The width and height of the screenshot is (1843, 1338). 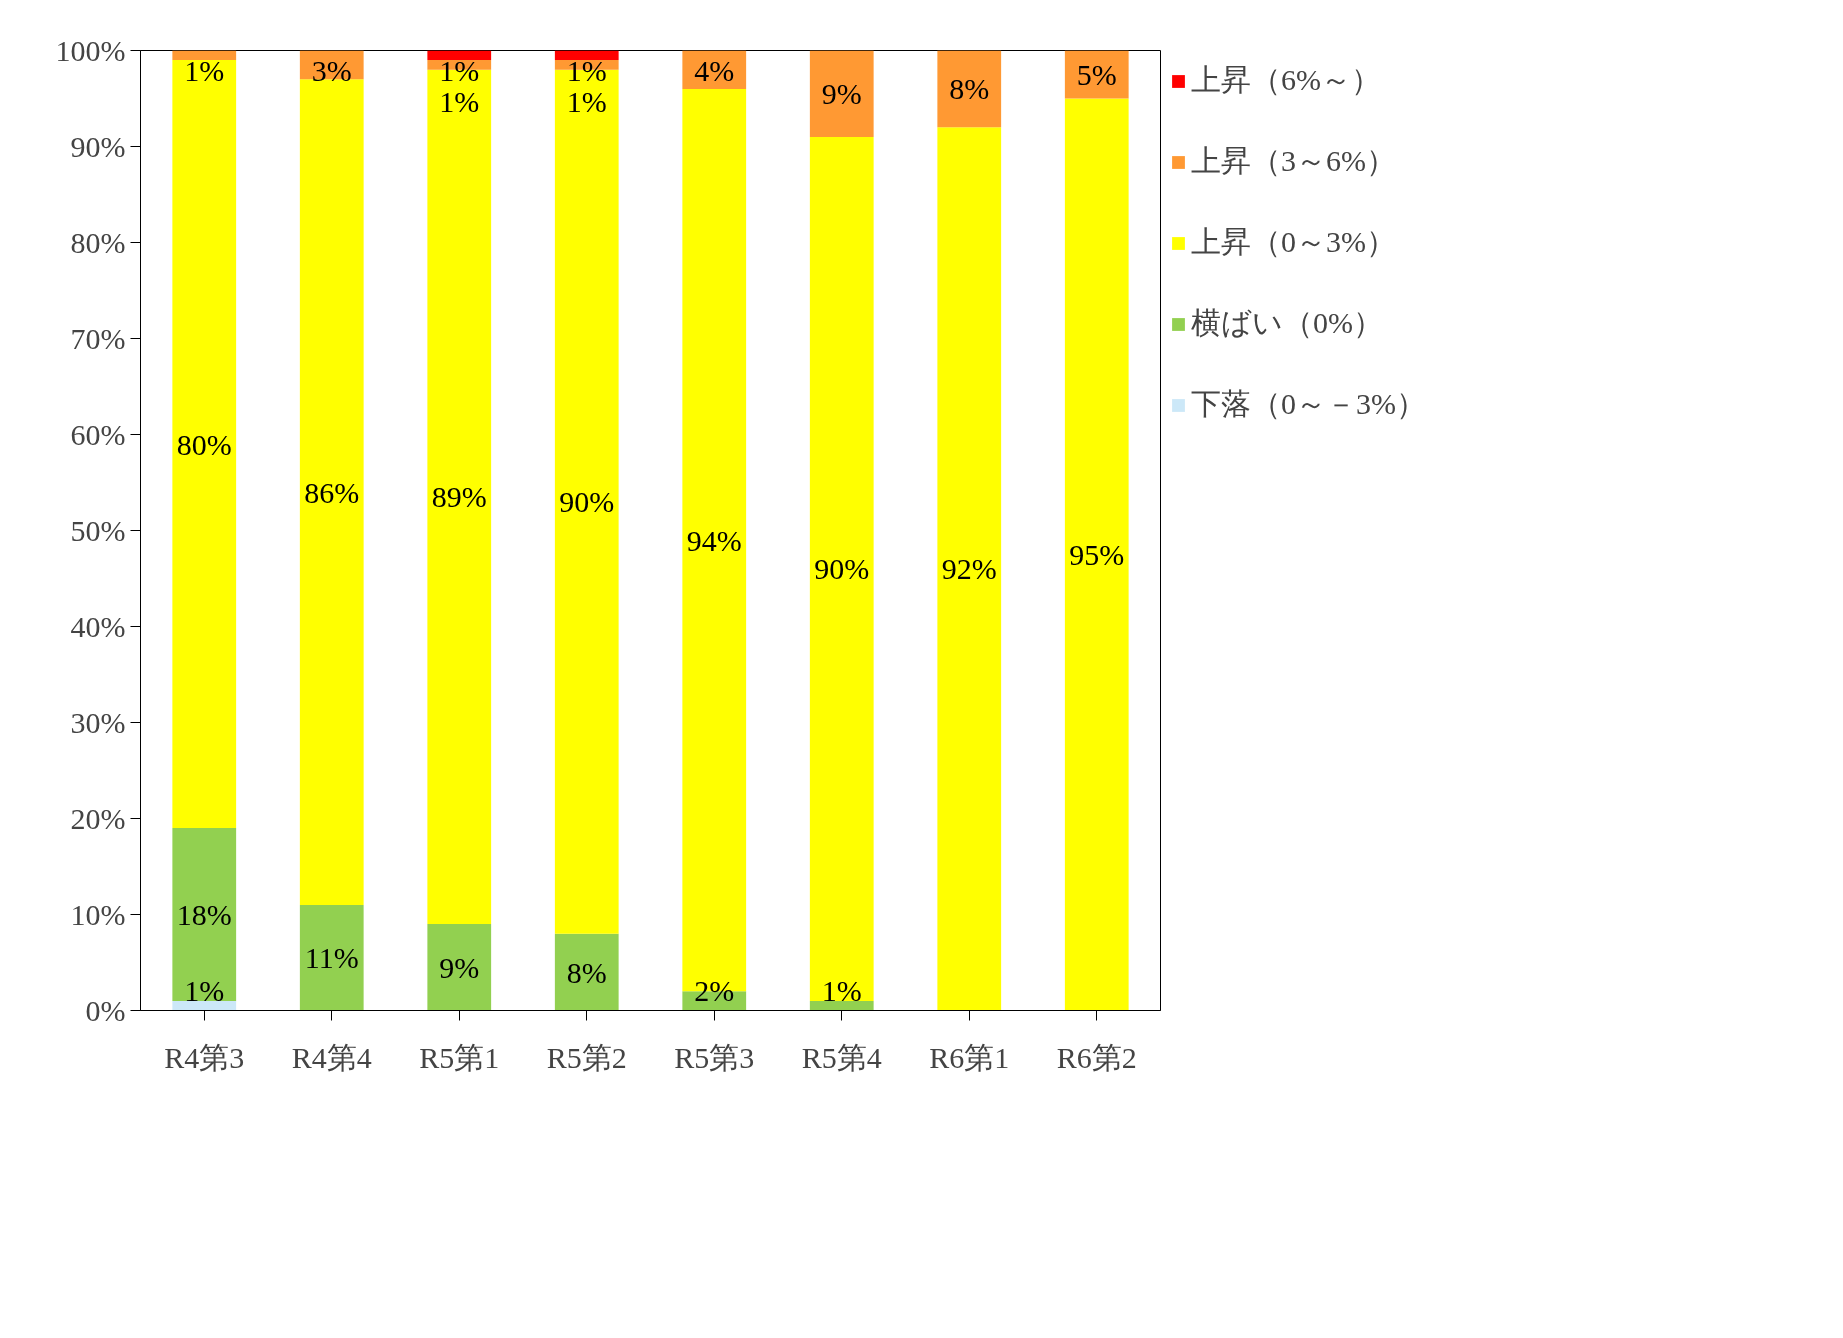 I want to click on legend-label: 上昇（0～3%）, so click(x=1293, y=242).